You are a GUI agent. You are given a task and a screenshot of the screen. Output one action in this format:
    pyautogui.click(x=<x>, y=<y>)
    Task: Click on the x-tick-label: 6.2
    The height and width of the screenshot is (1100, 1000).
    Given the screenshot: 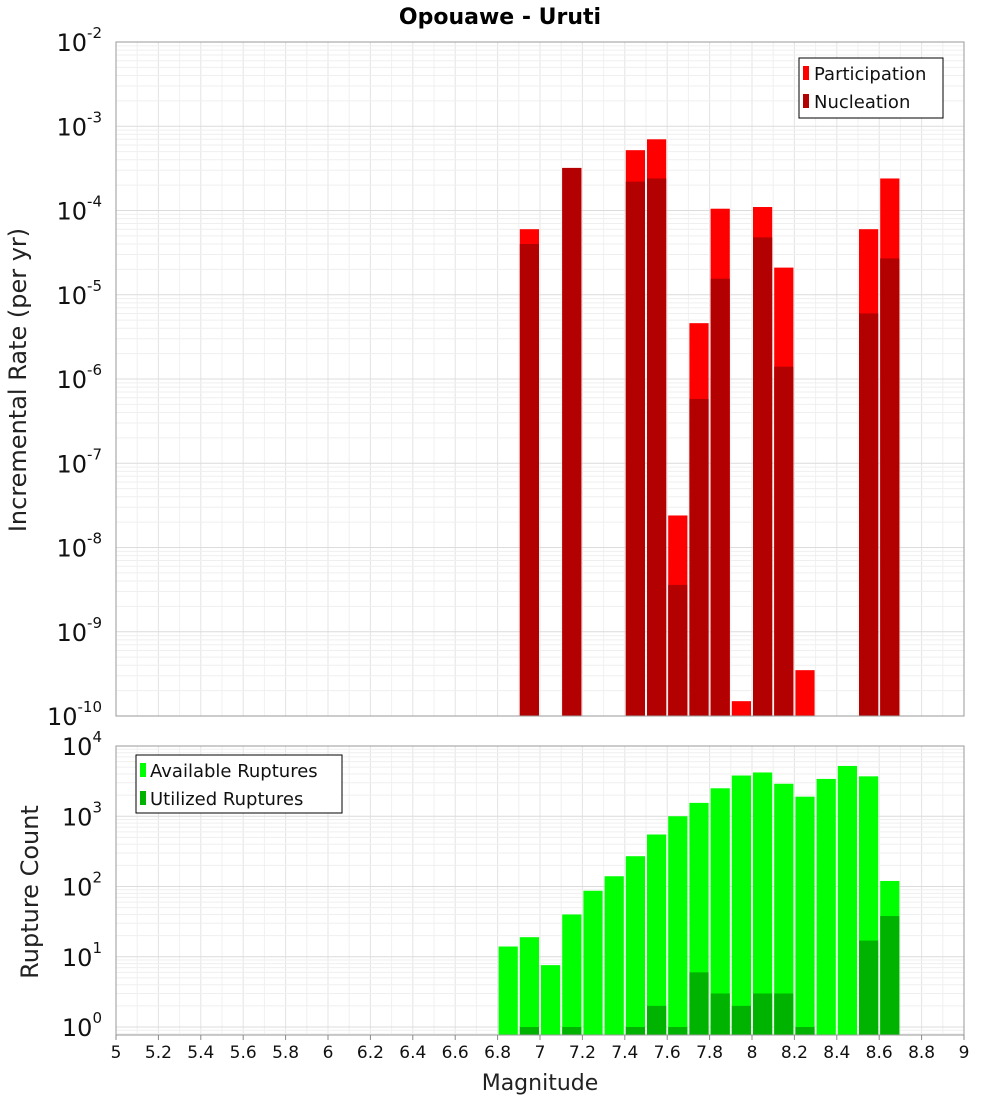 What is the action you would take?
    pyautogui.click(x=370, y=1053)
    